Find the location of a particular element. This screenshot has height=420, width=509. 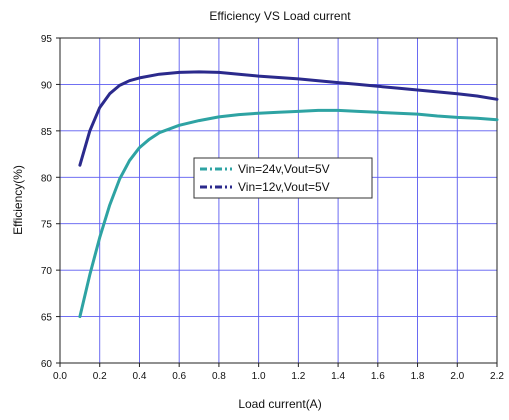

x-tick-label: 0.2 is located at coordinates (100, 376).